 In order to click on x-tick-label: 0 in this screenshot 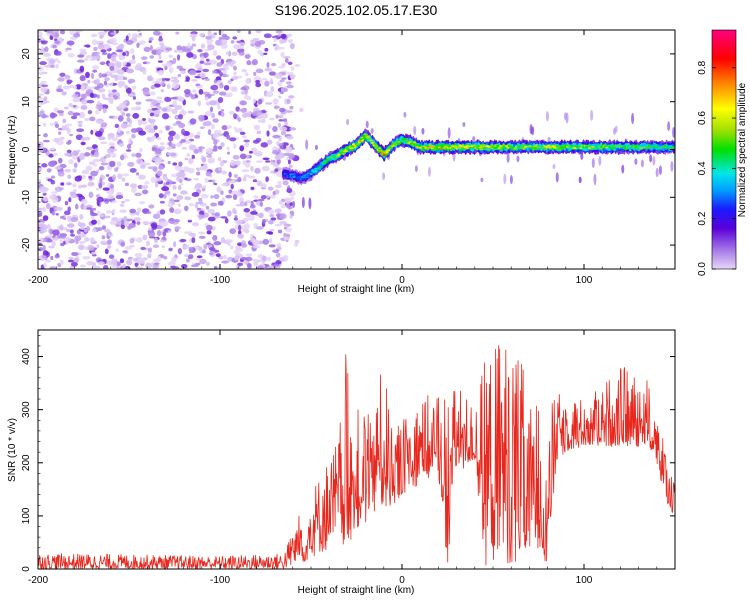, I will do `click(402, 280)`.